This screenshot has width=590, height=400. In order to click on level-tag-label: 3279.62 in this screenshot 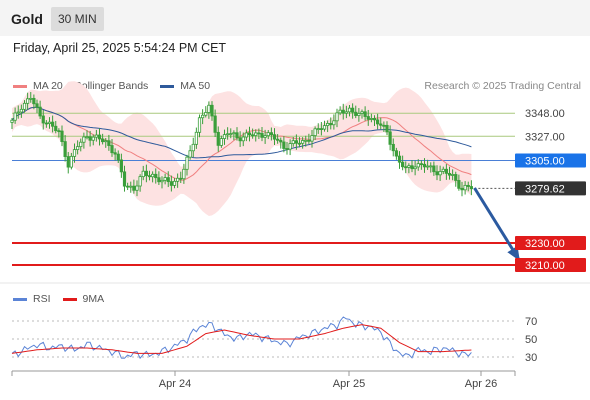, I will do `click(545, 189)`.